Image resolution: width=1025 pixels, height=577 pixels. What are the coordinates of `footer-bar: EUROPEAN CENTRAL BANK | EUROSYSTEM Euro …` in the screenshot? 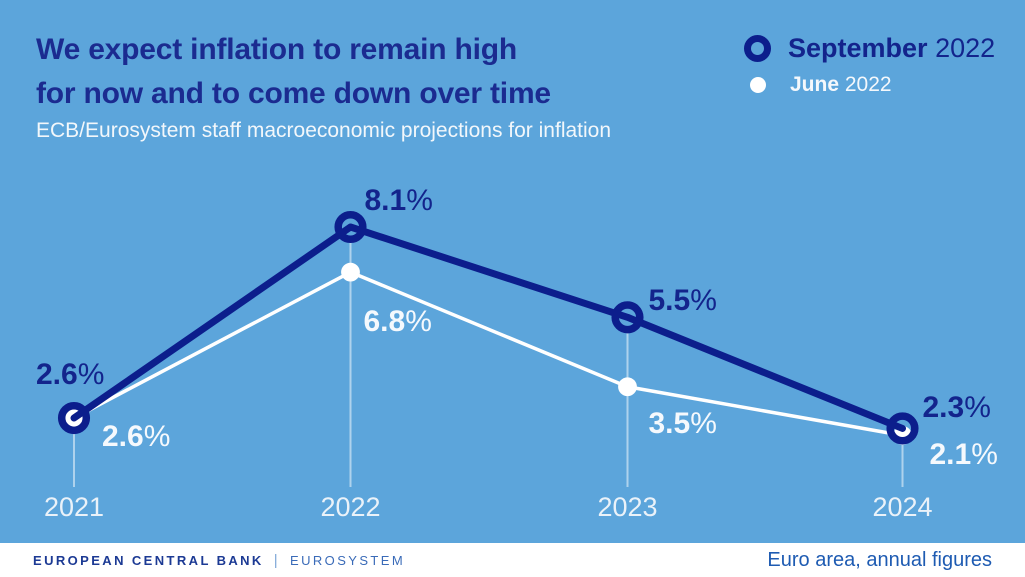 It's located at (512, 560).